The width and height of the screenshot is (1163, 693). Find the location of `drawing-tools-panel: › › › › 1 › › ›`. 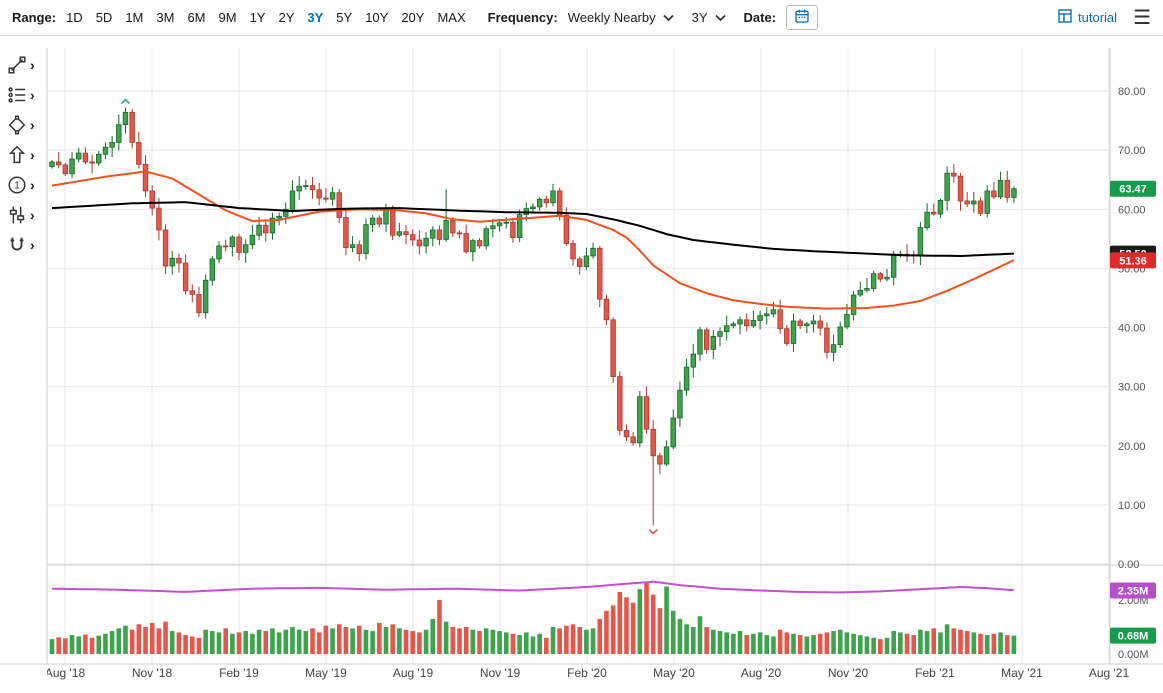

drawing-tools-panel: › › › › 1 › › › is located at coordinates (20, 155).